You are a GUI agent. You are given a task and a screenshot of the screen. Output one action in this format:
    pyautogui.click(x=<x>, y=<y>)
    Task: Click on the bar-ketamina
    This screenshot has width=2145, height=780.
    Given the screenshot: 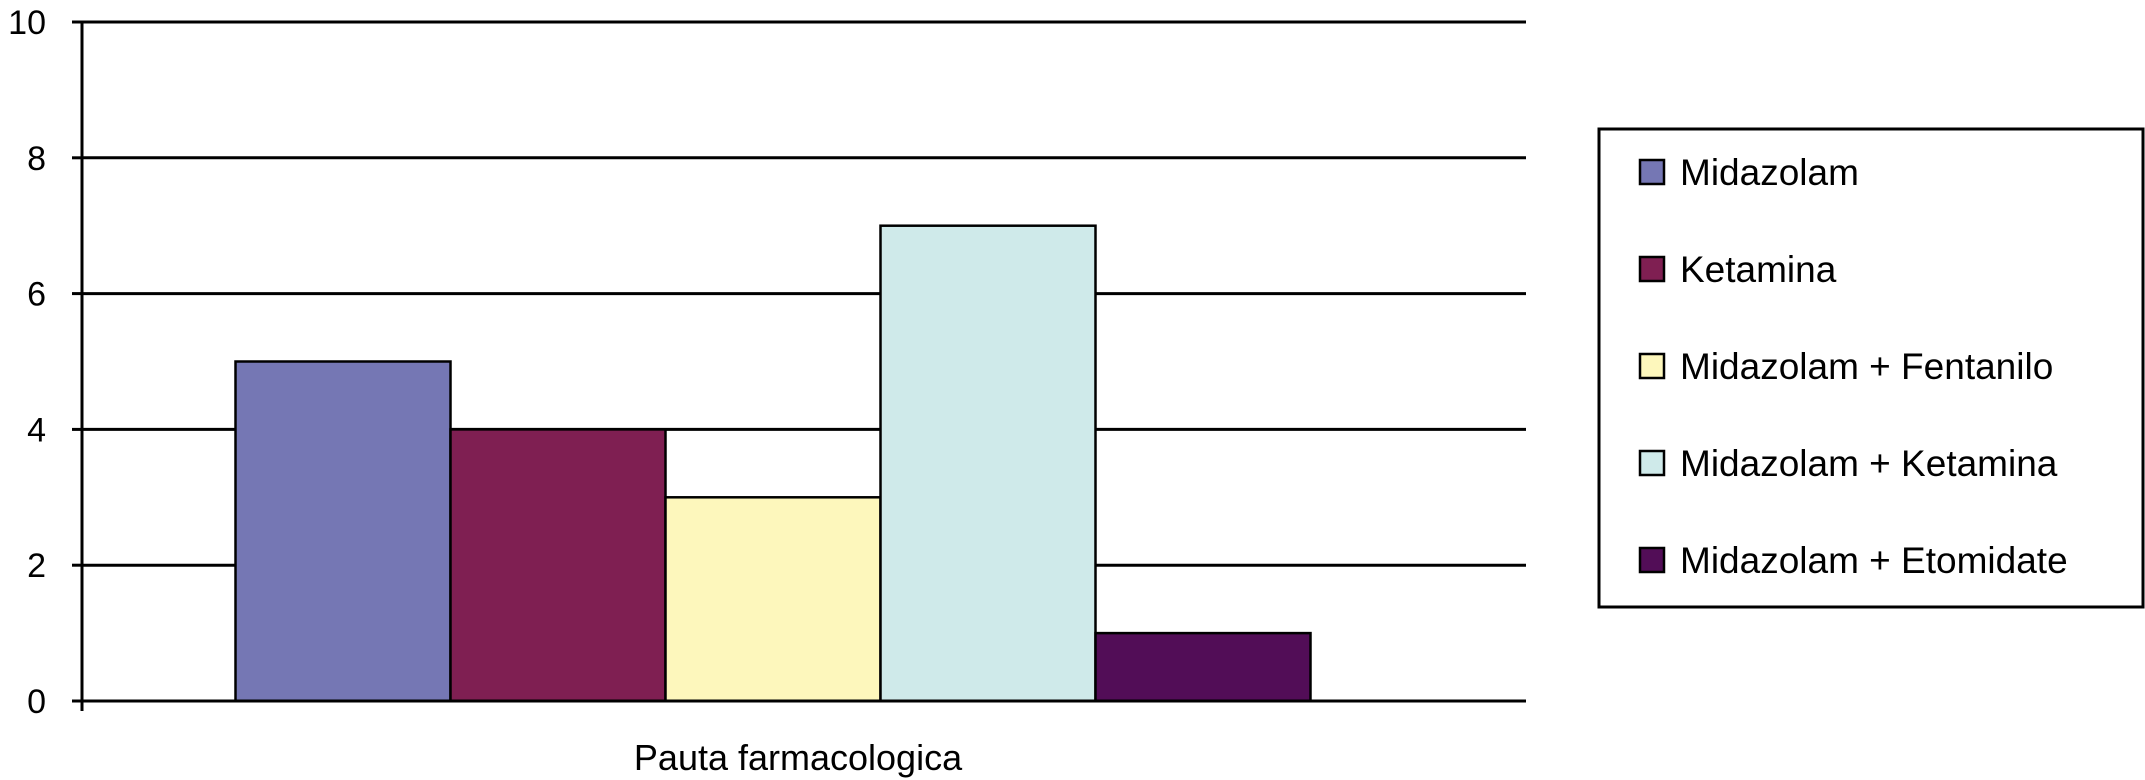 What is the action you would take?
    pyautogui.click(x=558, y=565)
    